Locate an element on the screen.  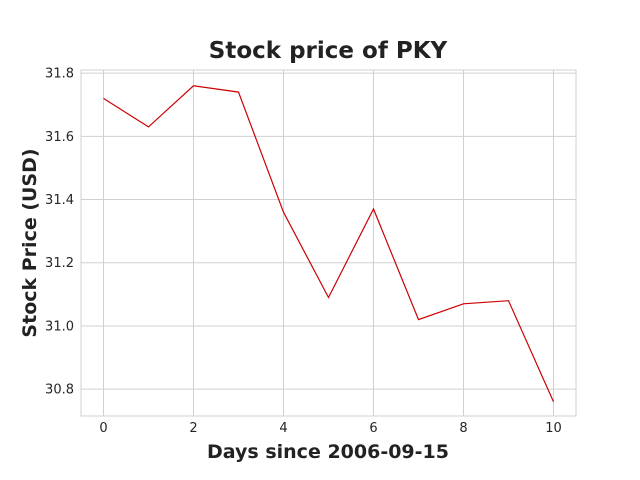
y-tick-label: 31.4 is located at coordinates (59, 200).